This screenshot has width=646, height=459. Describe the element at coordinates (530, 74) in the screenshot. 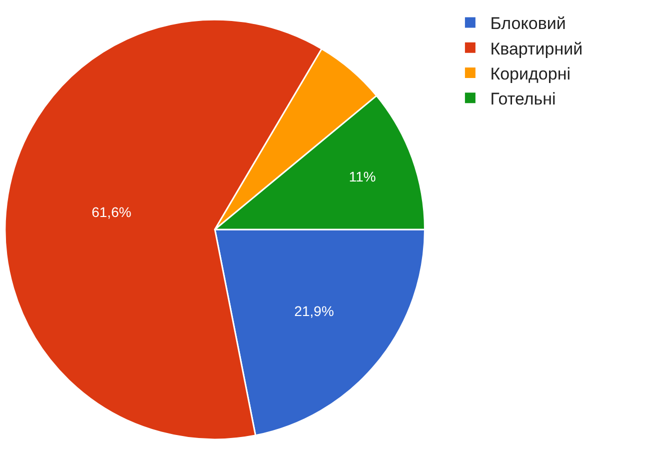

I see `legend-label: Коридорні` at that location.